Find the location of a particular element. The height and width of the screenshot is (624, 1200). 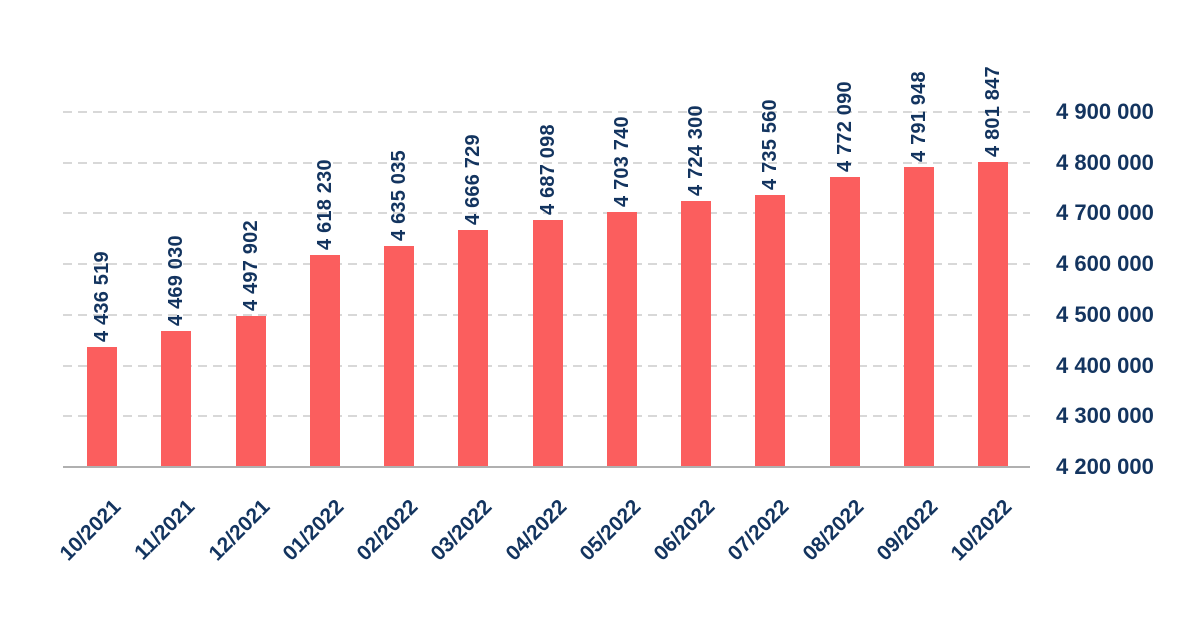

x-axis-tick-label: 10/2021 is located at coordinates (90, 530).